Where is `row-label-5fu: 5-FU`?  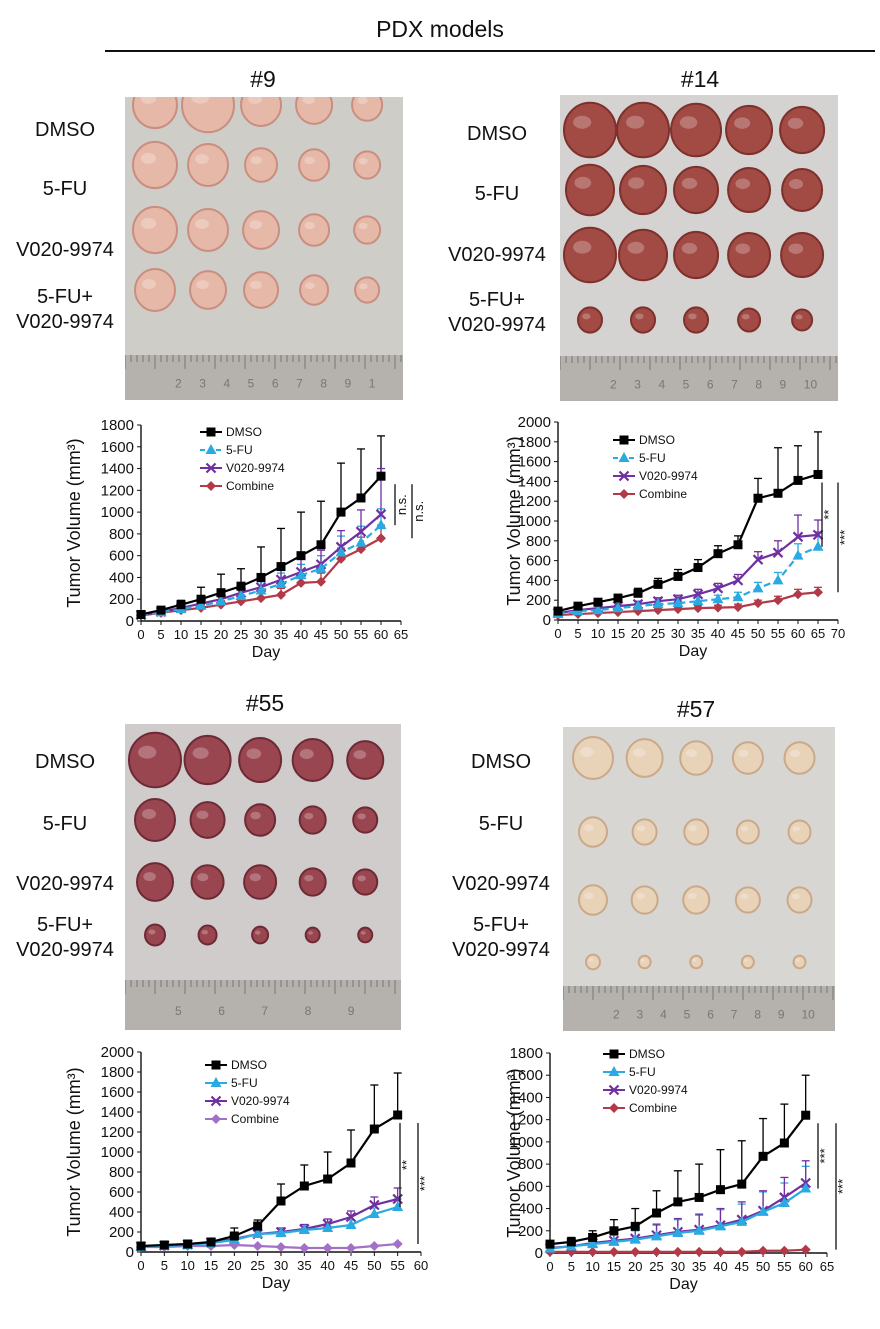
row-label-5fu: 5-FU is located at coordinates (65, 824).